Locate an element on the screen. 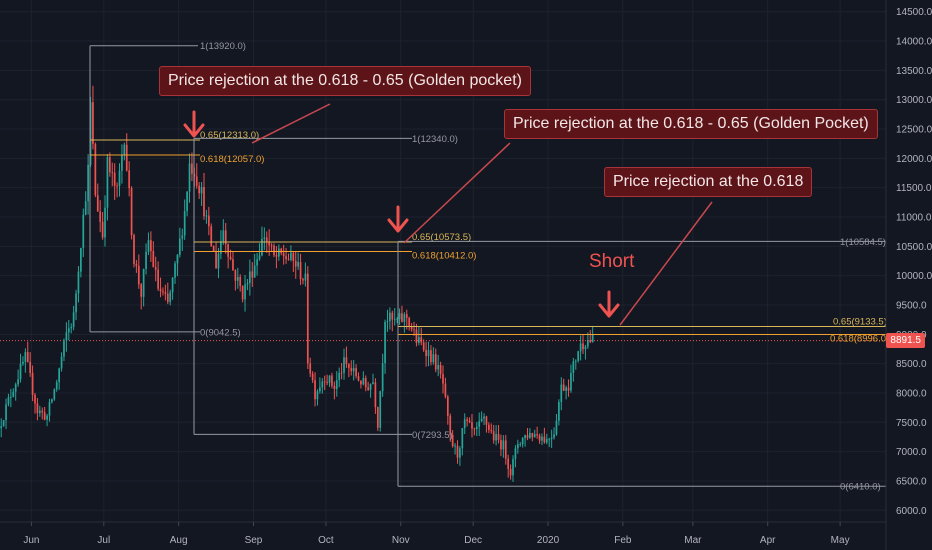 This screenshot has height=550, width=932. y-tick-label: 14500.0 is located at coordinates (914, 12).